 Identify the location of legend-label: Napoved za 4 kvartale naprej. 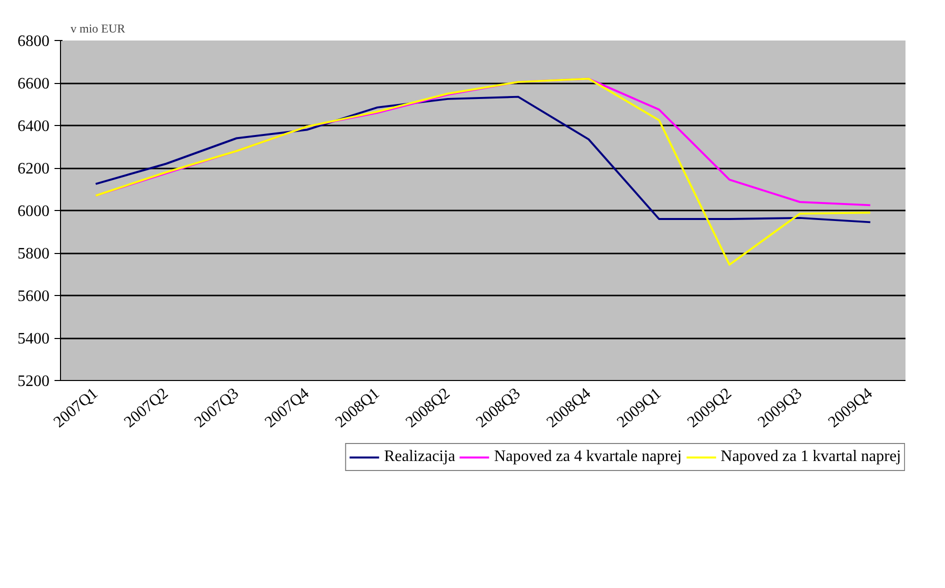
(588, 457).